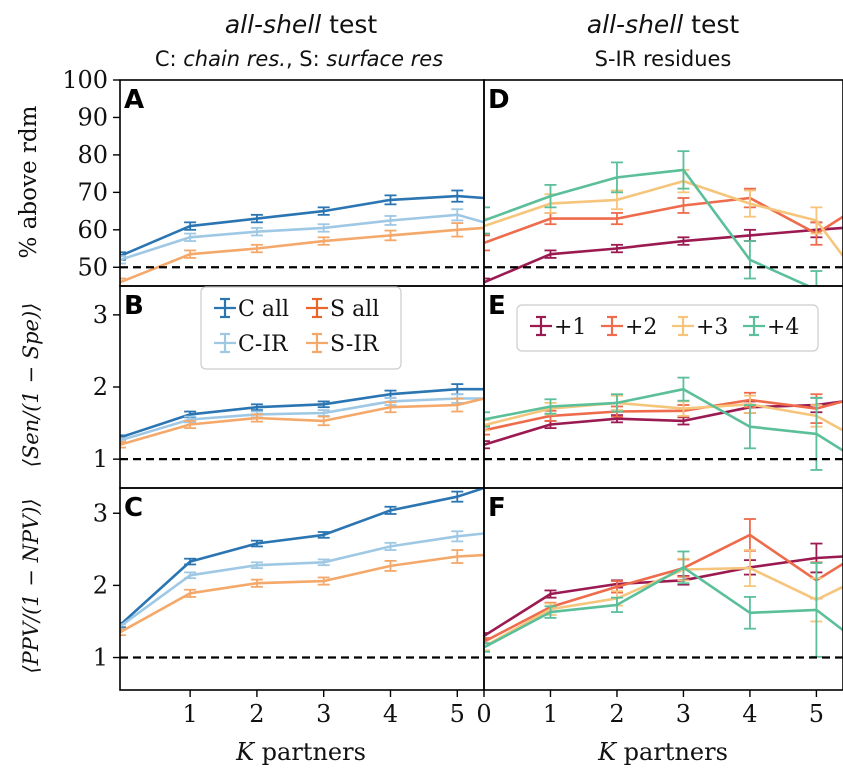 The image size is (843, 772). I want to click on legend-left-item-c-all: C all, so click(251, 309).